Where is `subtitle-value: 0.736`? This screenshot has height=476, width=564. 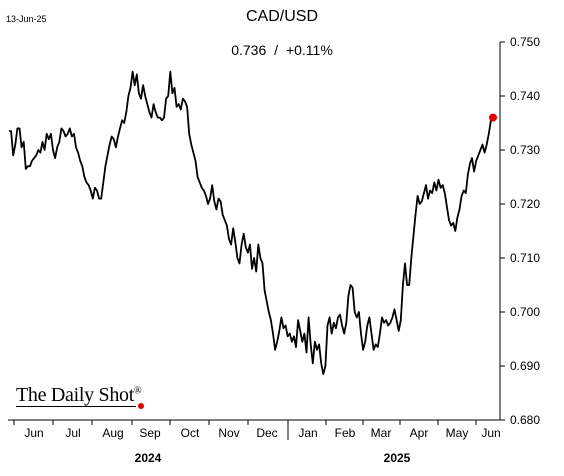 subtitle-value: 0.736 is located at coordinates (249, 50).